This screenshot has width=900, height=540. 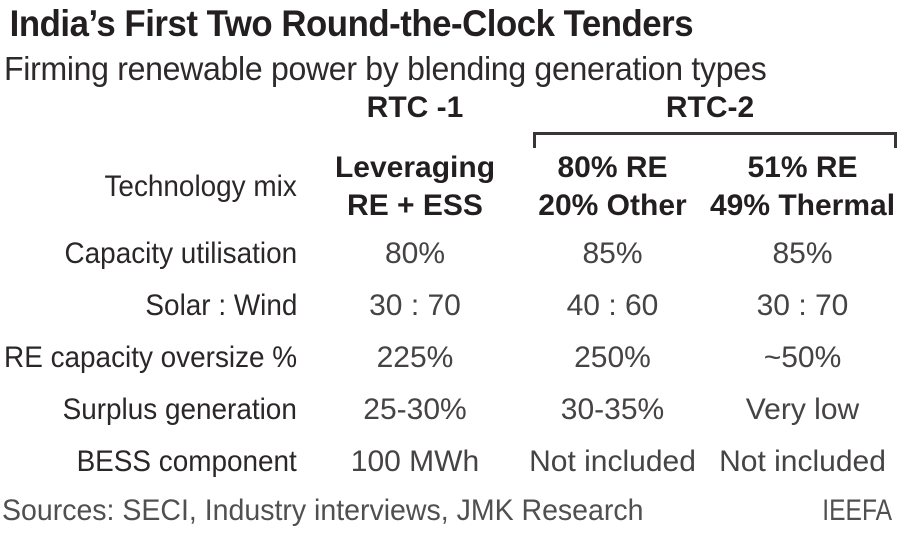 I want to click on row-label-bess-component: BESS component, so click(x=155, y=462).